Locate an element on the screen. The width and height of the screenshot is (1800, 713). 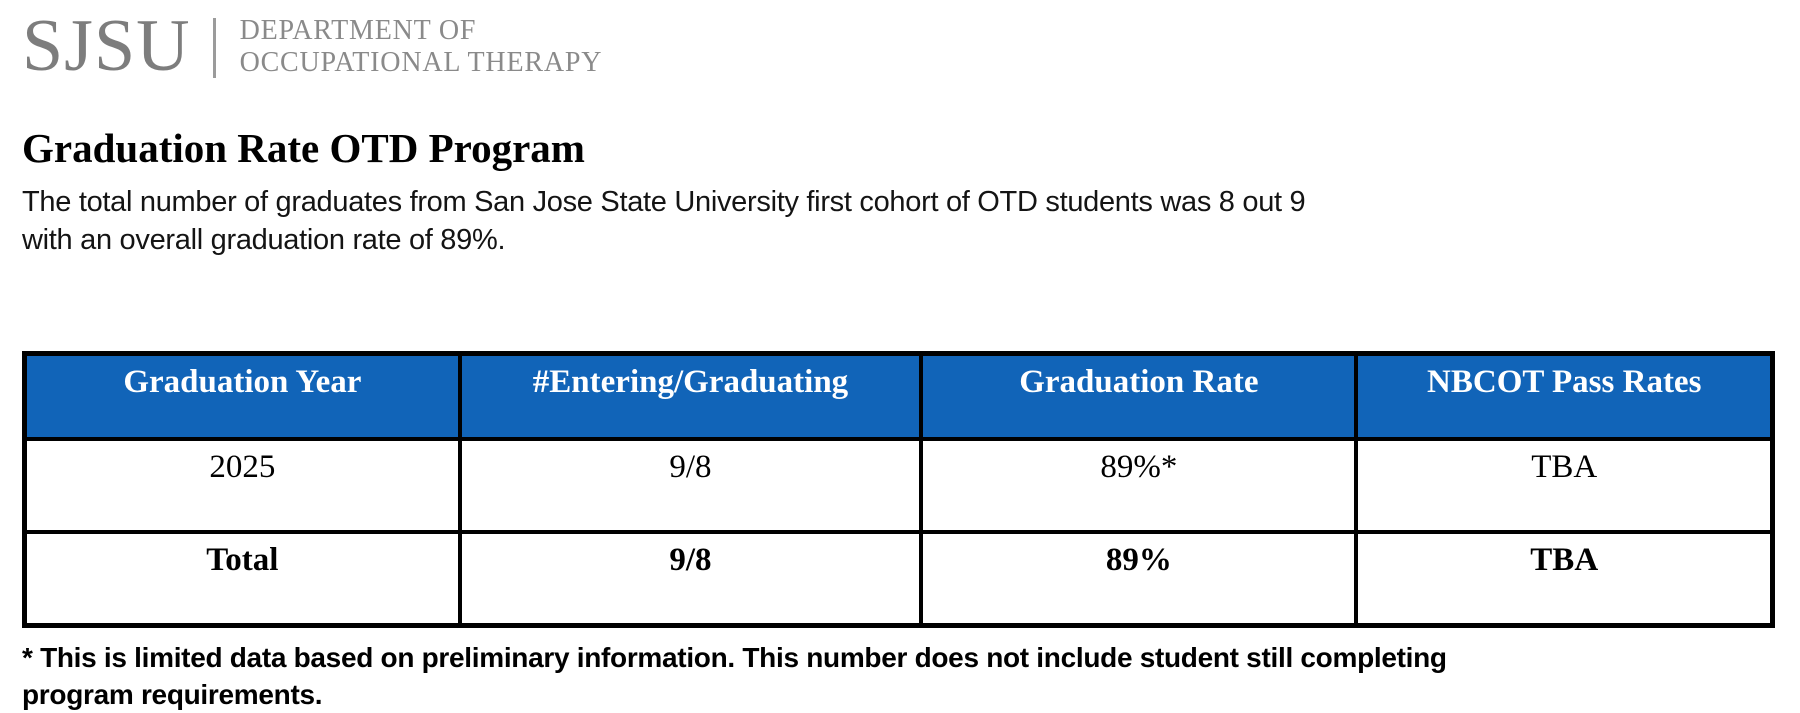
table-row-total: Total 9/8 89% TBA is located at coordinates (898, 579).